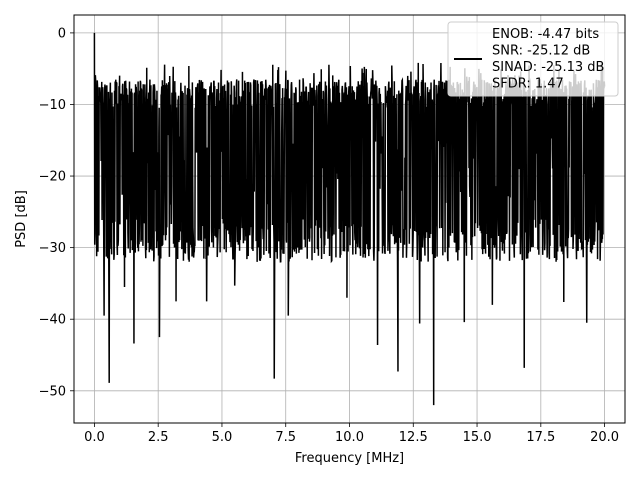 This screenshot has height=480, width=640. Describe the element at coordinates (540, 437) in the screenshot. I see `x-tick-label: 17.5` at that location.